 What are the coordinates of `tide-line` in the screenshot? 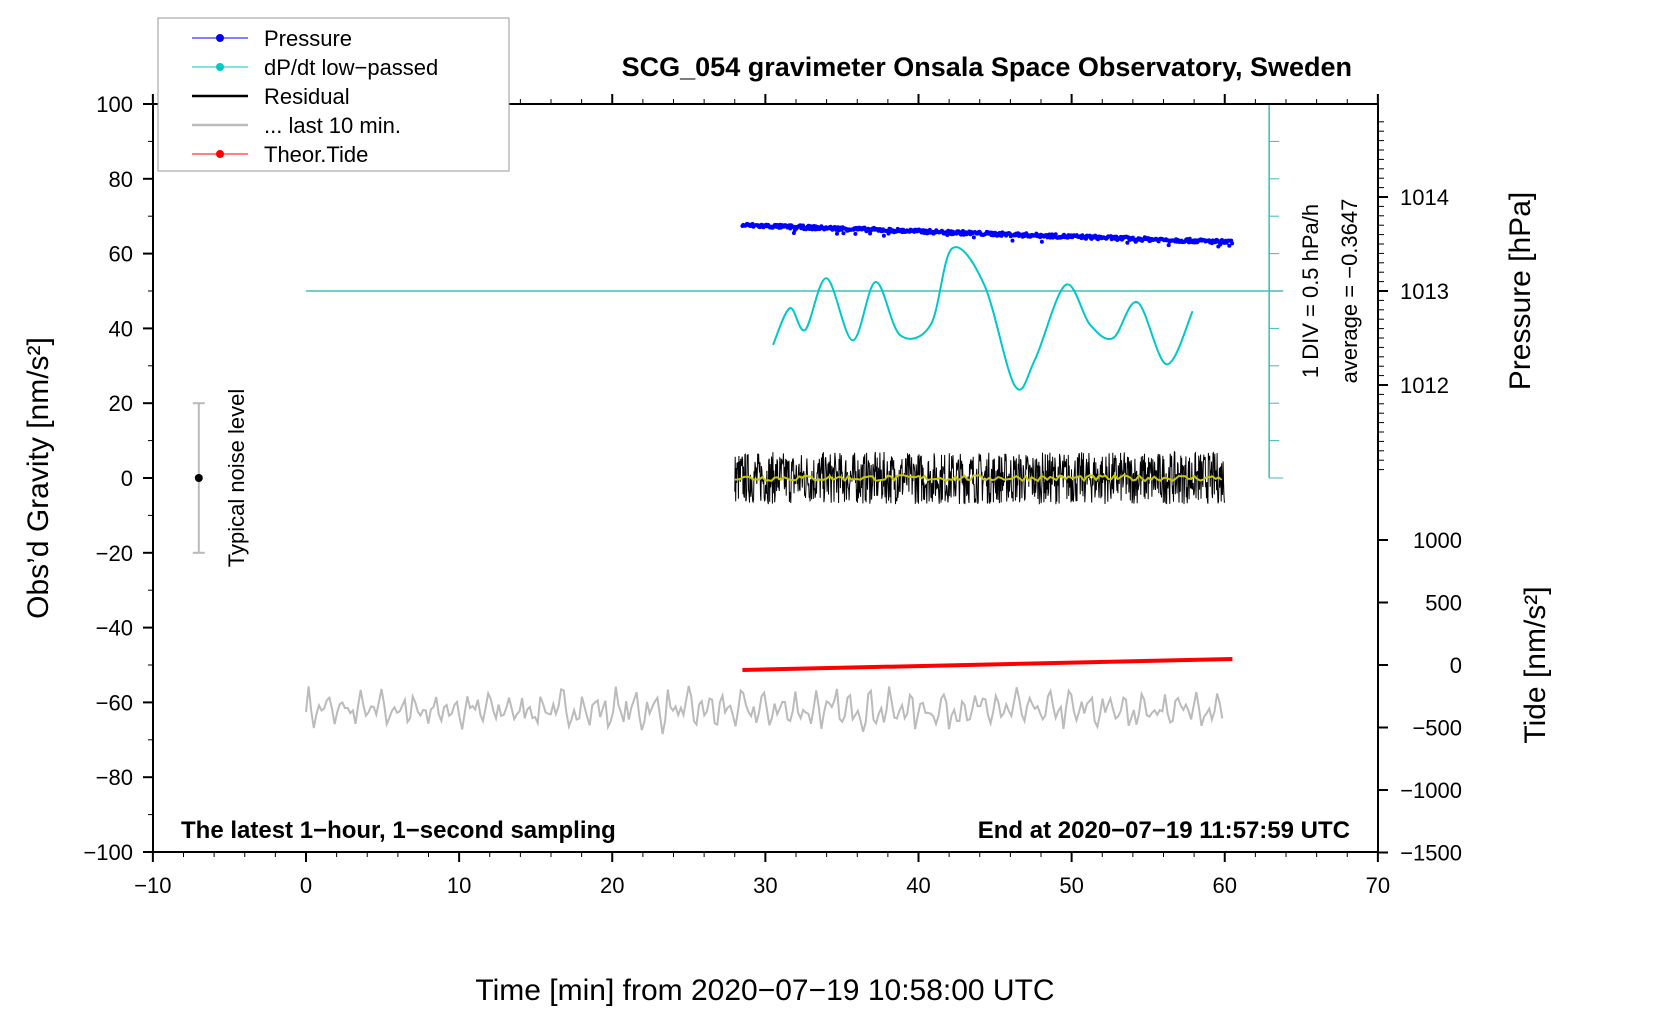 It's located at (987, 664).